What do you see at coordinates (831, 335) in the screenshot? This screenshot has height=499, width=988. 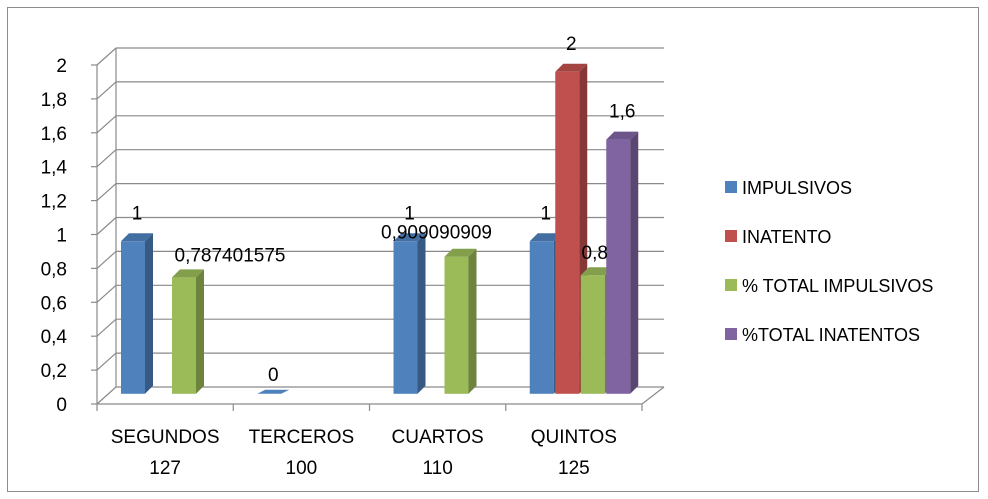 I see `legend-entry: %TOTAL INATENTOS` at bounding box center [831, 335].